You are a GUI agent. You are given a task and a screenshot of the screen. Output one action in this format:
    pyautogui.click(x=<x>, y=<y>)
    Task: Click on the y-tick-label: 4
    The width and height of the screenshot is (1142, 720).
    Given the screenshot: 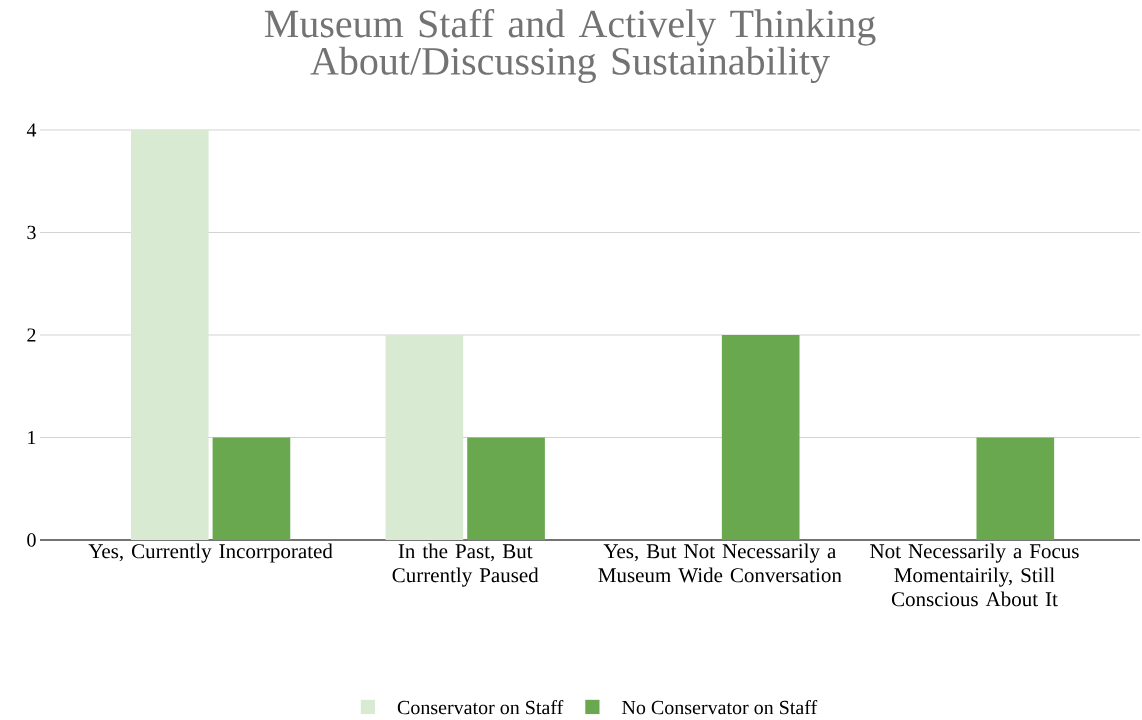 What is the action you would take?
    pyautogui.click(x=31, y=130)
    